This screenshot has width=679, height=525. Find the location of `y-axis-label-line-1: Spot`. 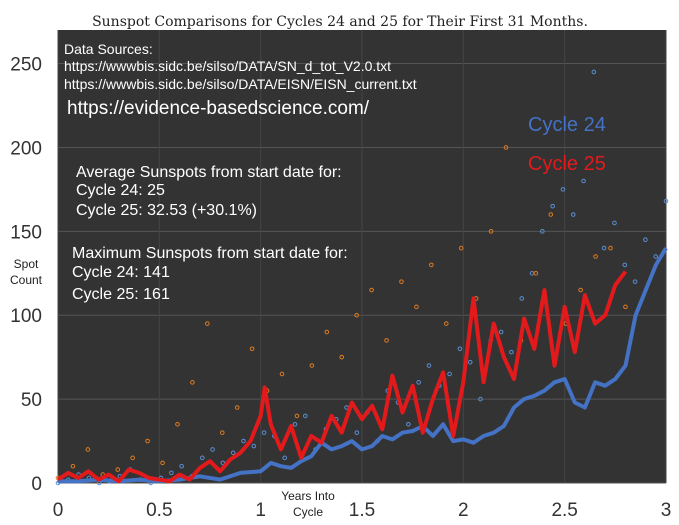

y-axis-label-line-1: Spot is located at coordinates (26, 264).